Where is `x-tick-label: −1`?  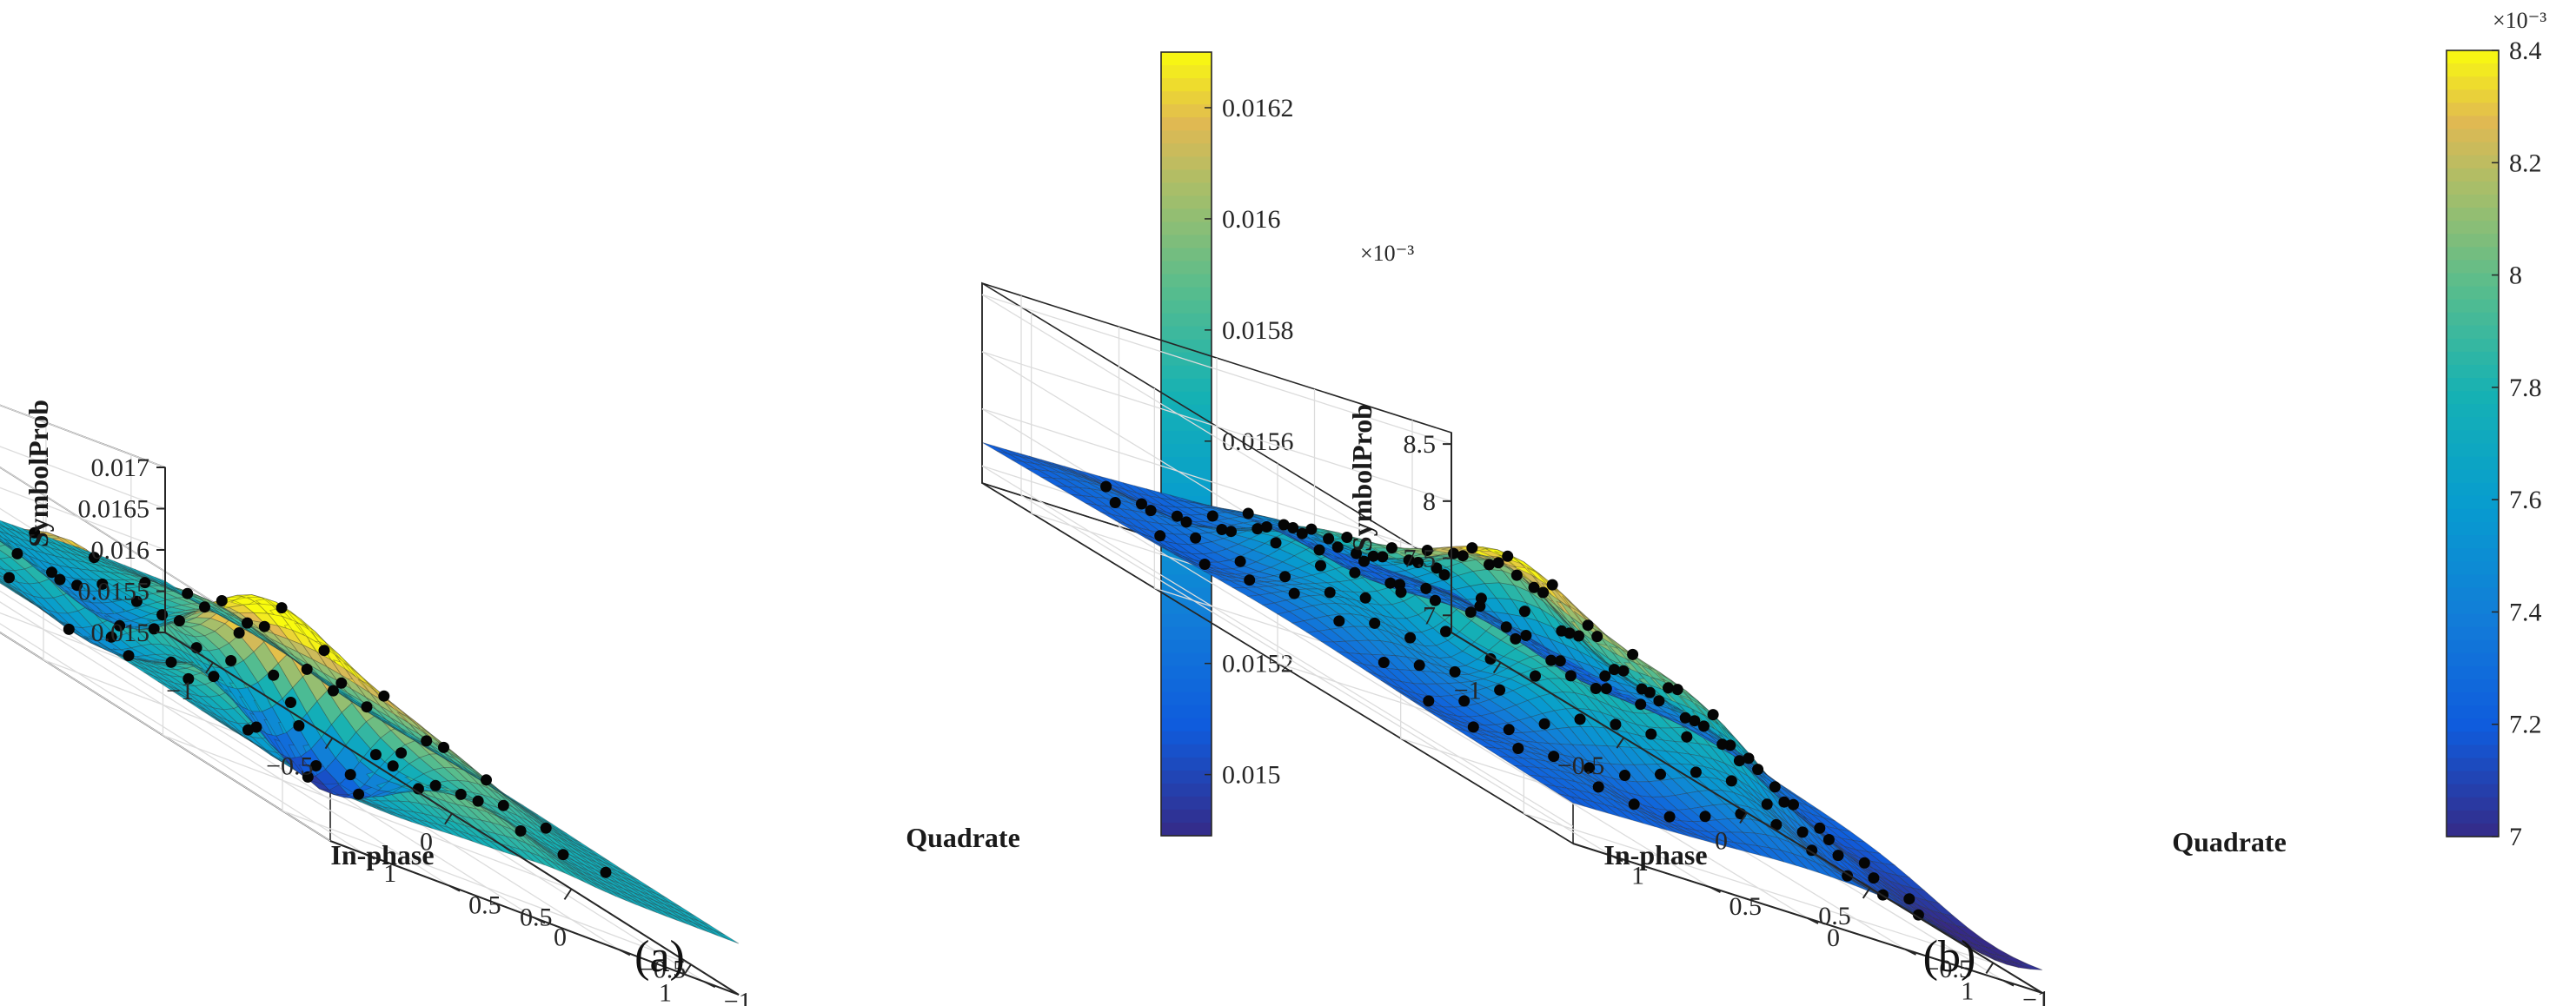
x-tick-label: −1 is located at coordinates (180, 691).